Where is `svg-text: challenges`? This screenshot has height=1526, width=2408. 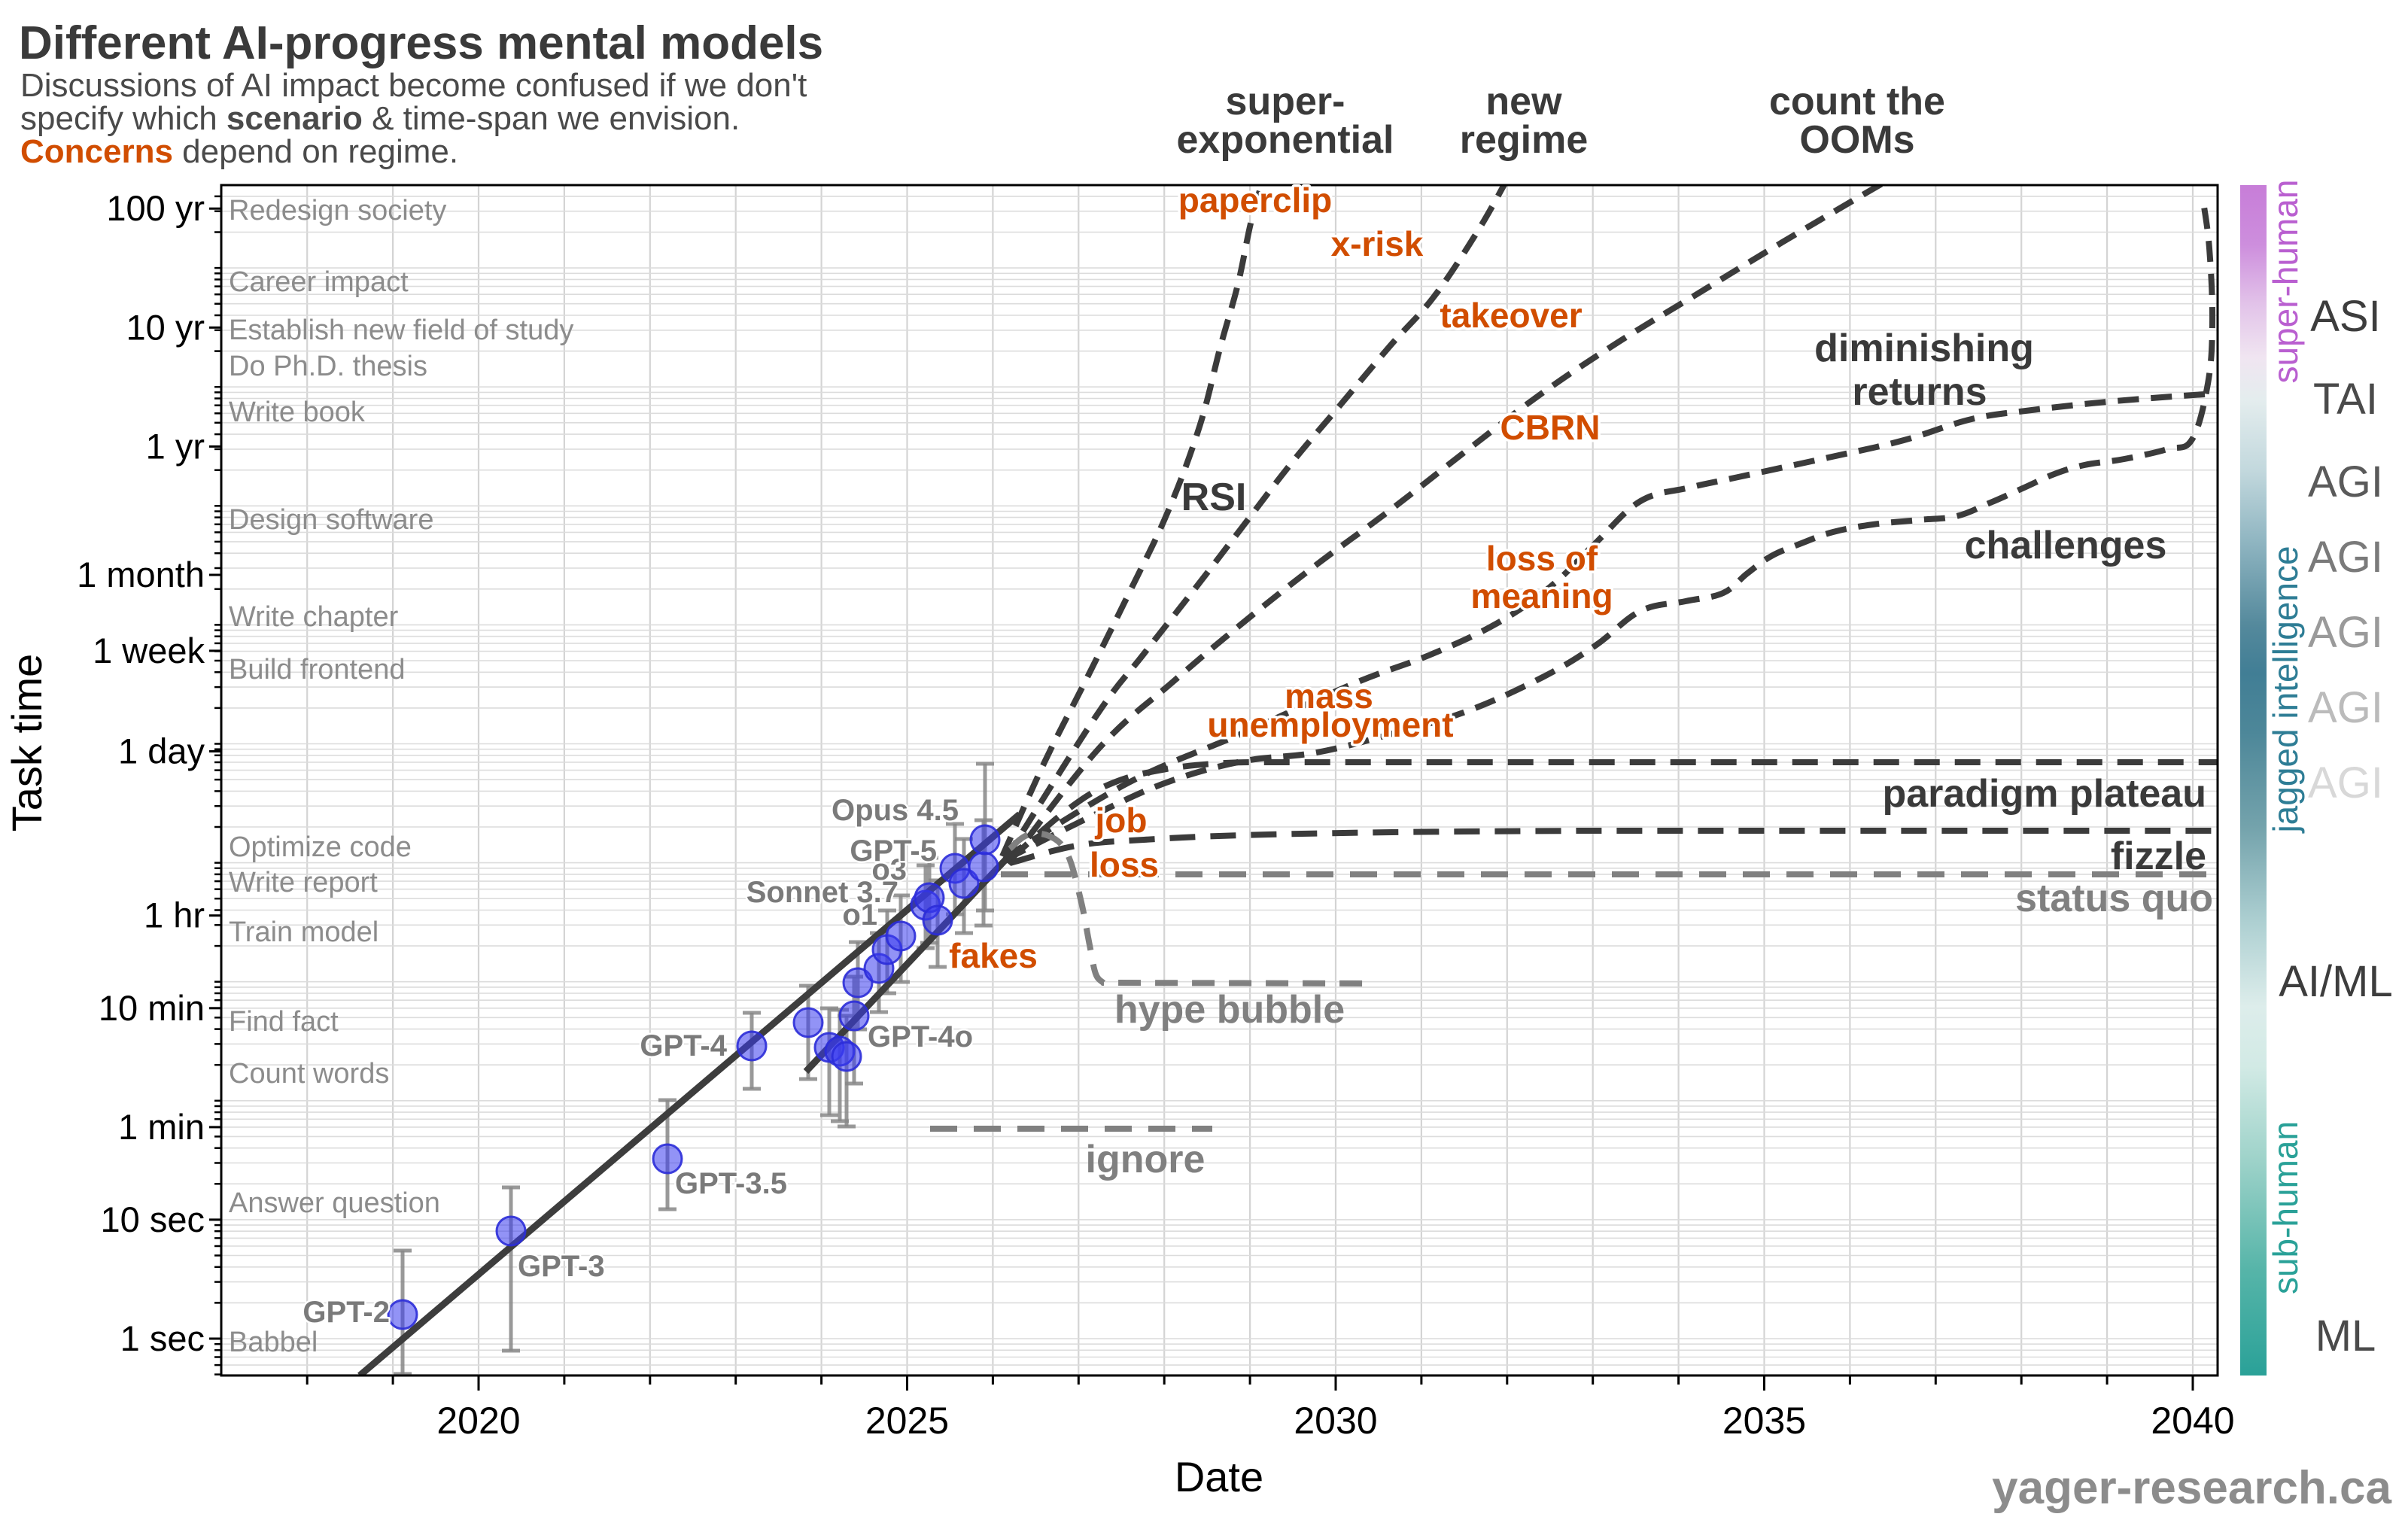 svg-text: challenges is located at coordinates (2066, 545).